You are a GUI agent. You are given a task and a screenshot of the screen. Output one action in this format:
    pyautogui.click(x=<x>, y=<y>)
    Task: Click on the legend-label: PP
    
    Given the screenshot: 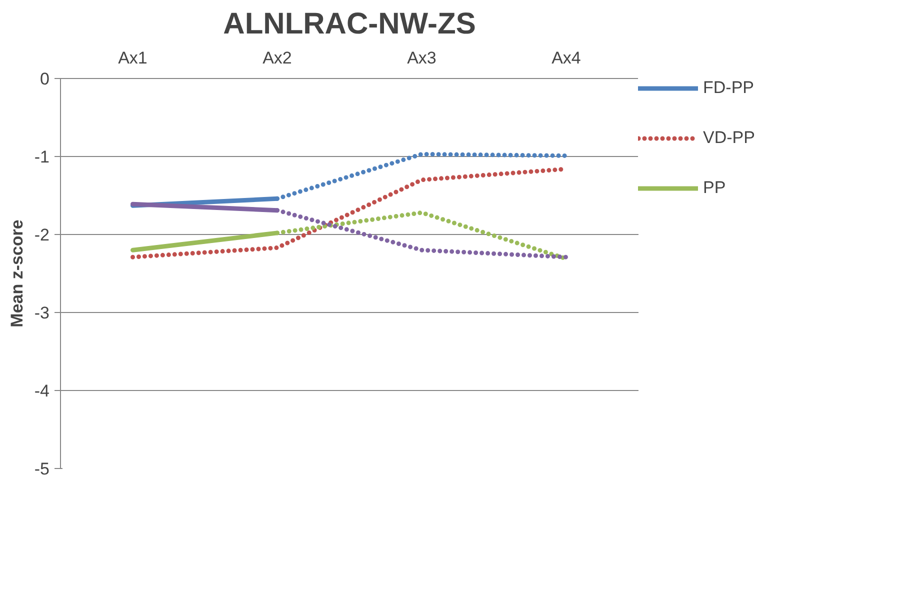 What is the action you would take?
    pyautogui.click(x=714, y=188)
    